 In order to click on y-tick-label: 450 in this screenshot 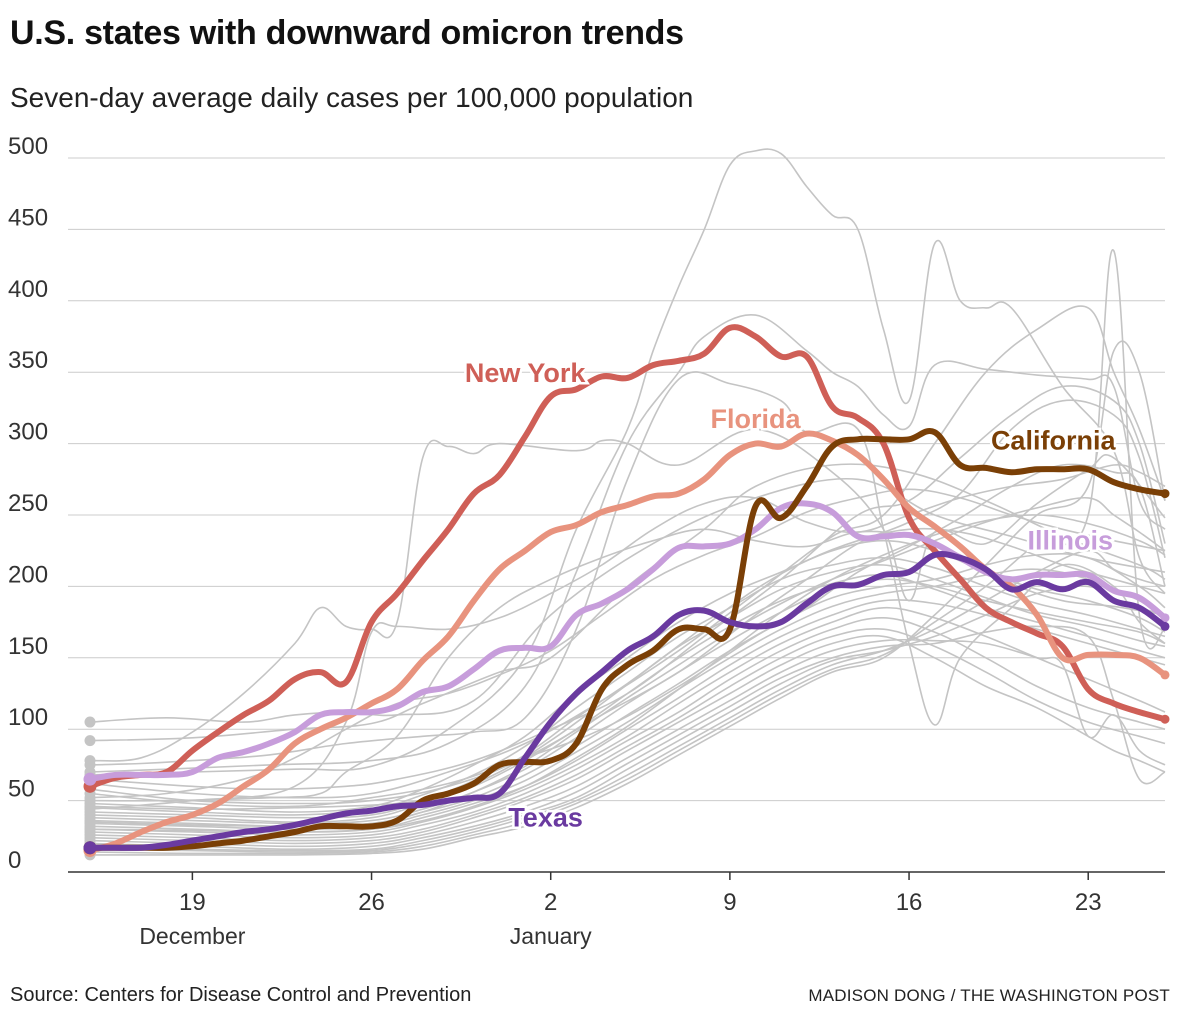, I will do `click(28, 217)`.